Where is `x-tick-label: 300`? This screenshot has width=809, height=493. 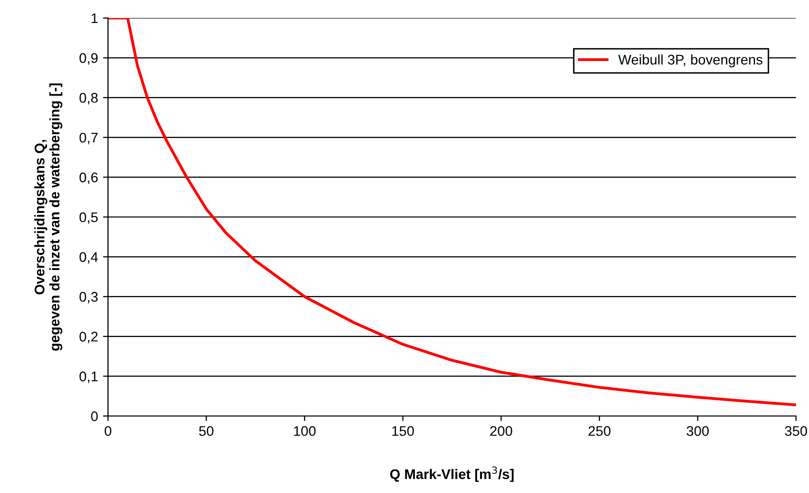 x-tick-label: 300 is located at coordinates (697, 431).